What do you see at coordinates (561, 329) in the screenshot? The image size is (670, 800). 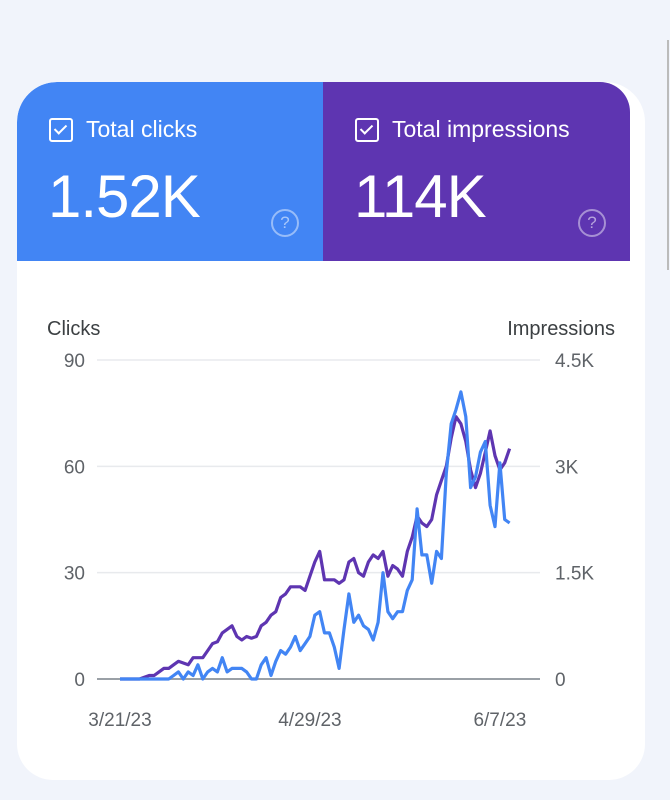 I see `right-axis-title: Impressions` at bounding box center [561, 329].